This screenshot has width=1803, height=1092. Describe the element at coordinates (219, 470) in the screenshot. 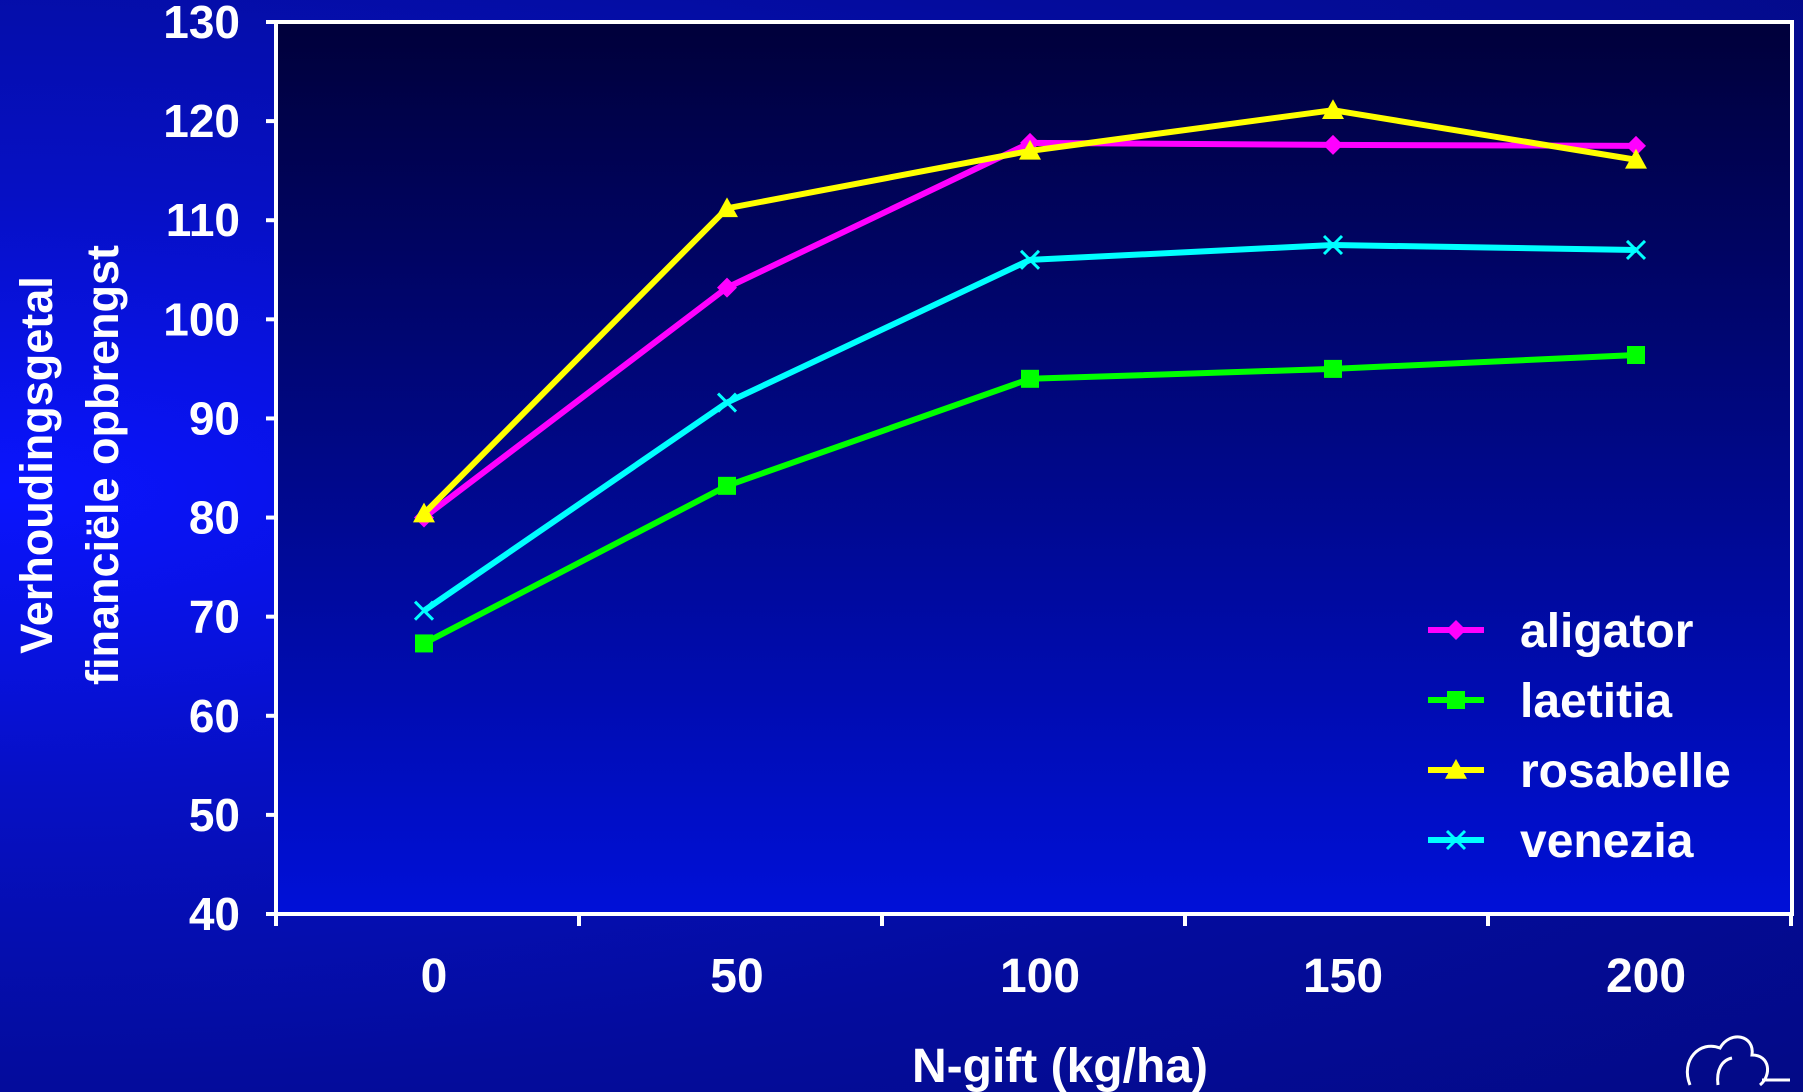

I see `y-axis: 40 50 60 70 80 90 100 110 120 130` at that location.